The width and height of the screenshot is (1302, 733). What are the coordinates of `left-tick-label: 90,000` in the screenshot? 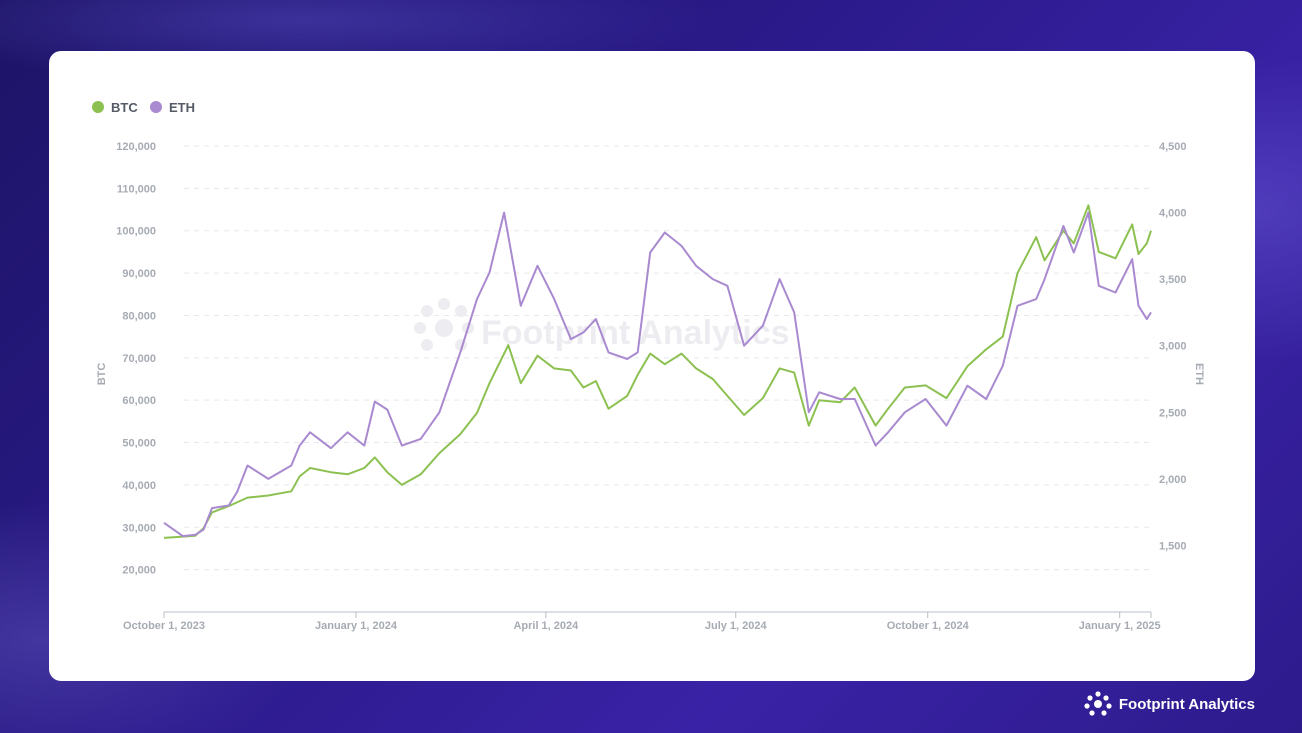 It's located at (139, 274).